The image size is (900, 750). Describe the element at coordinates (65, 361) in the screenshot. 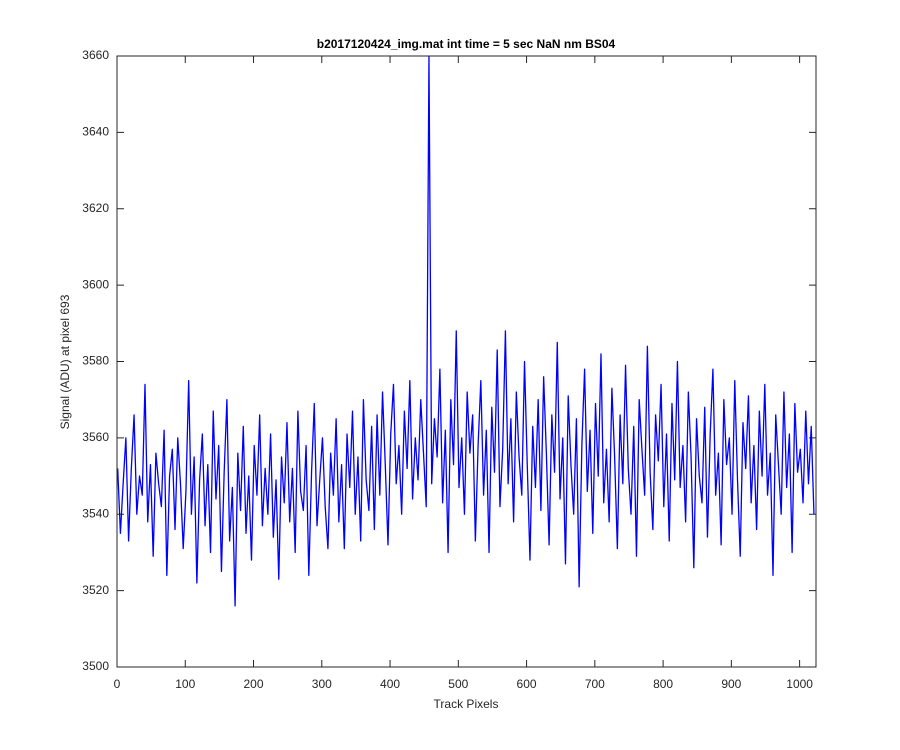

I see `y-axis-label: Signal (ADU) at pixel 693` at that location.